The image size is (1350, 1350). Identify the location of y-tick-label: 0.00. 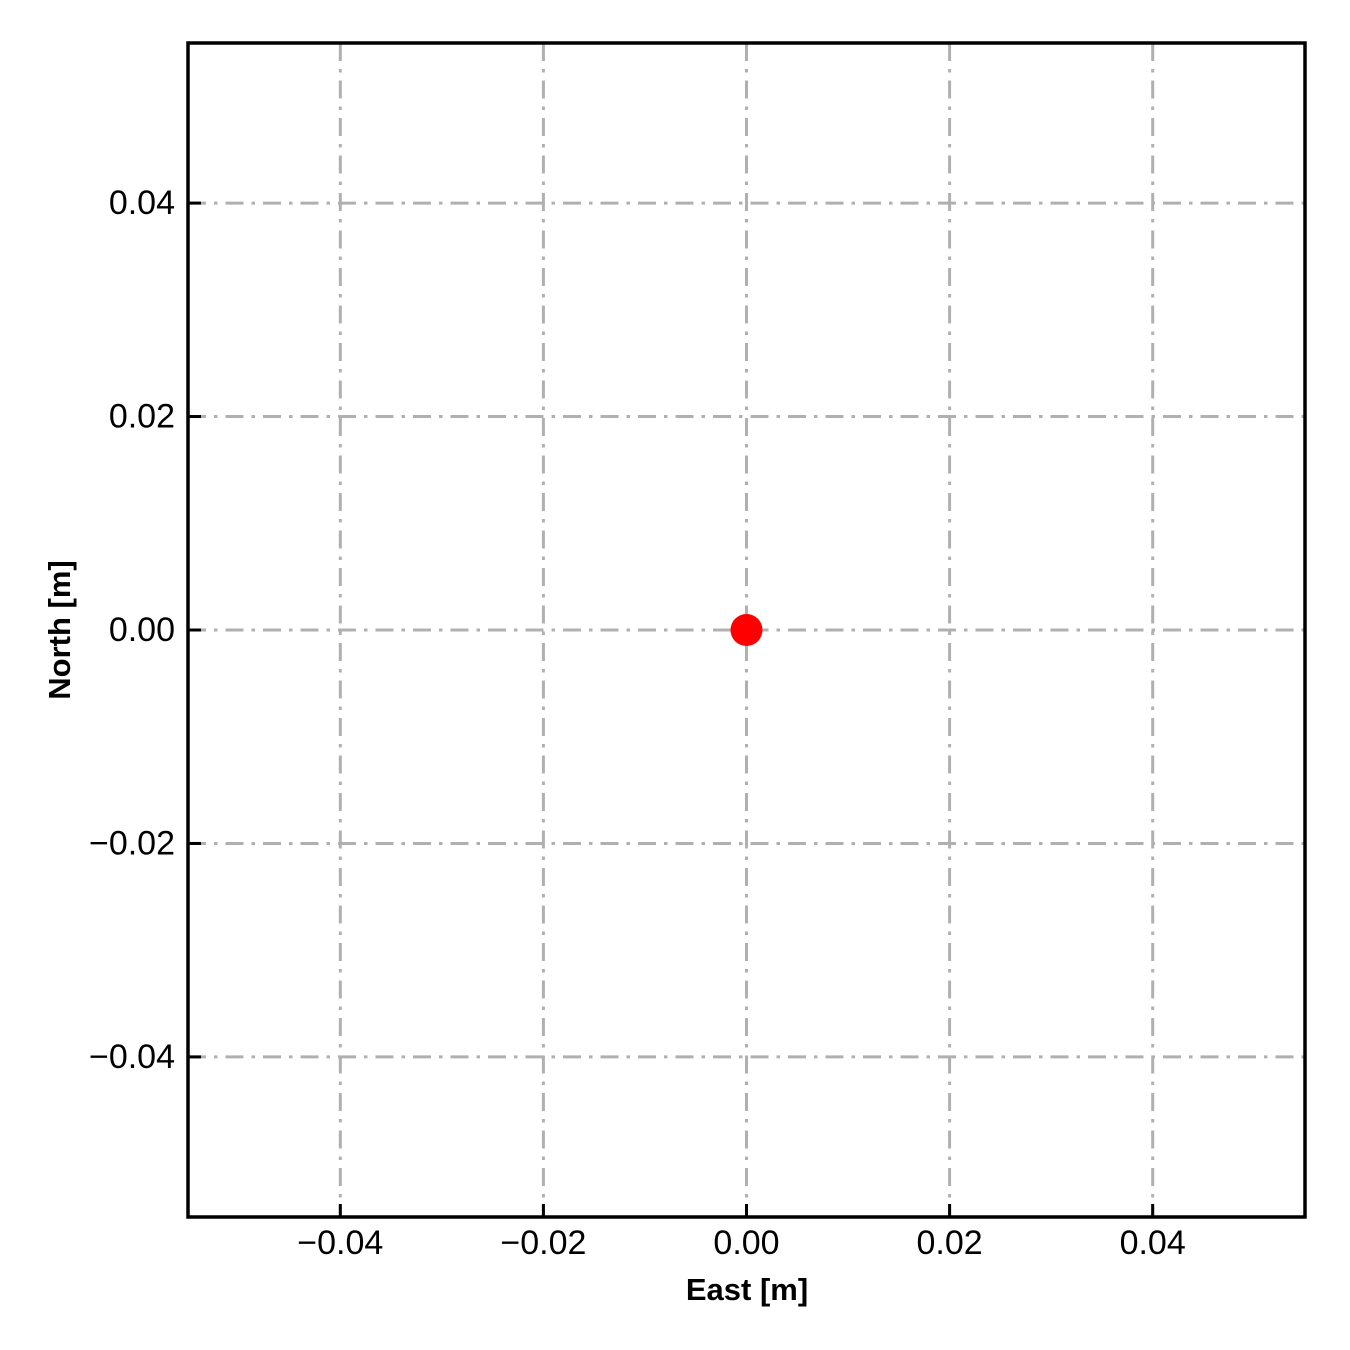
(142, 630).